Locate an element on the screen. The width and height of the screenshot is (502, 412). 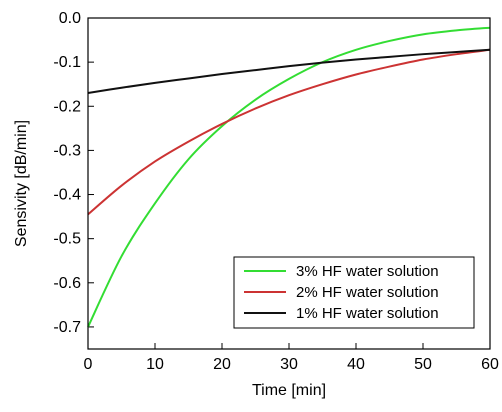
x-tick-label: 50 is located at coordinates (423, 364).